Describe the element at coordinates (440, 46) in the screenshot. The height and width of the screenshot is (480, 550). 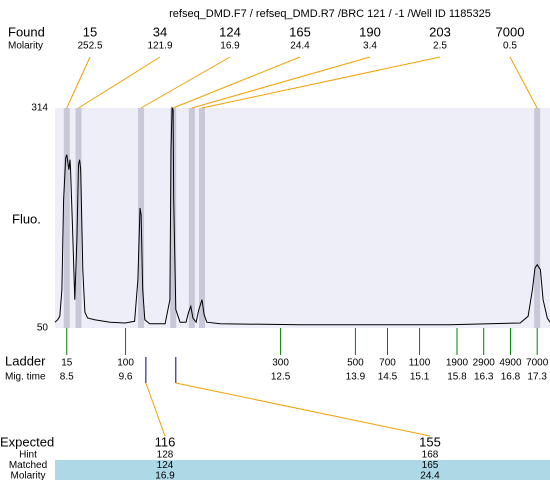
I see `found-molarity: 2.5` at that location.